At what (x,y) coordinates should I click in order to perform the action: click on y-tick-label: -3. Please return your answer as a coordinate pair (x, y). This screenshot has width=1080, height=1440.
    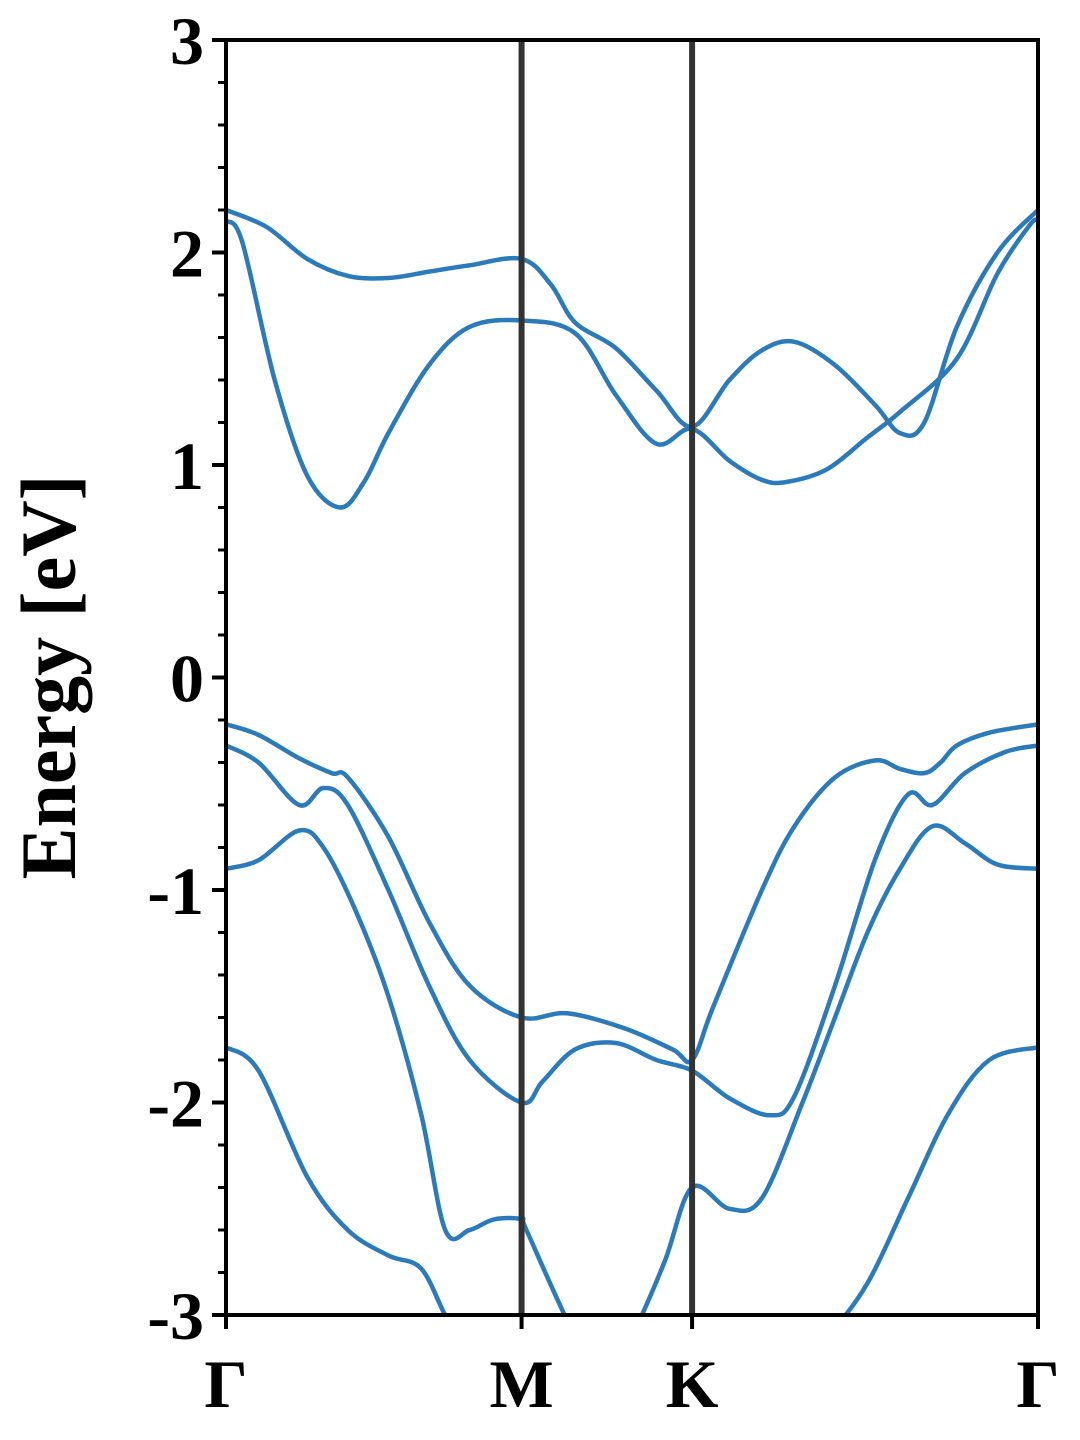
    Looking at the image, I should click on (175, 1316).